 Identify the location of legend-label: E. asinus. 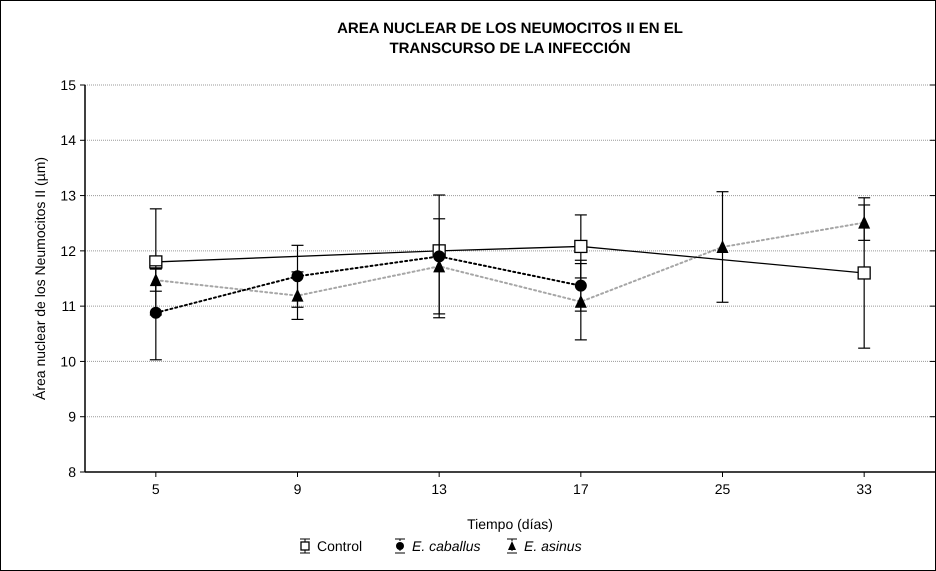
(553, 546).